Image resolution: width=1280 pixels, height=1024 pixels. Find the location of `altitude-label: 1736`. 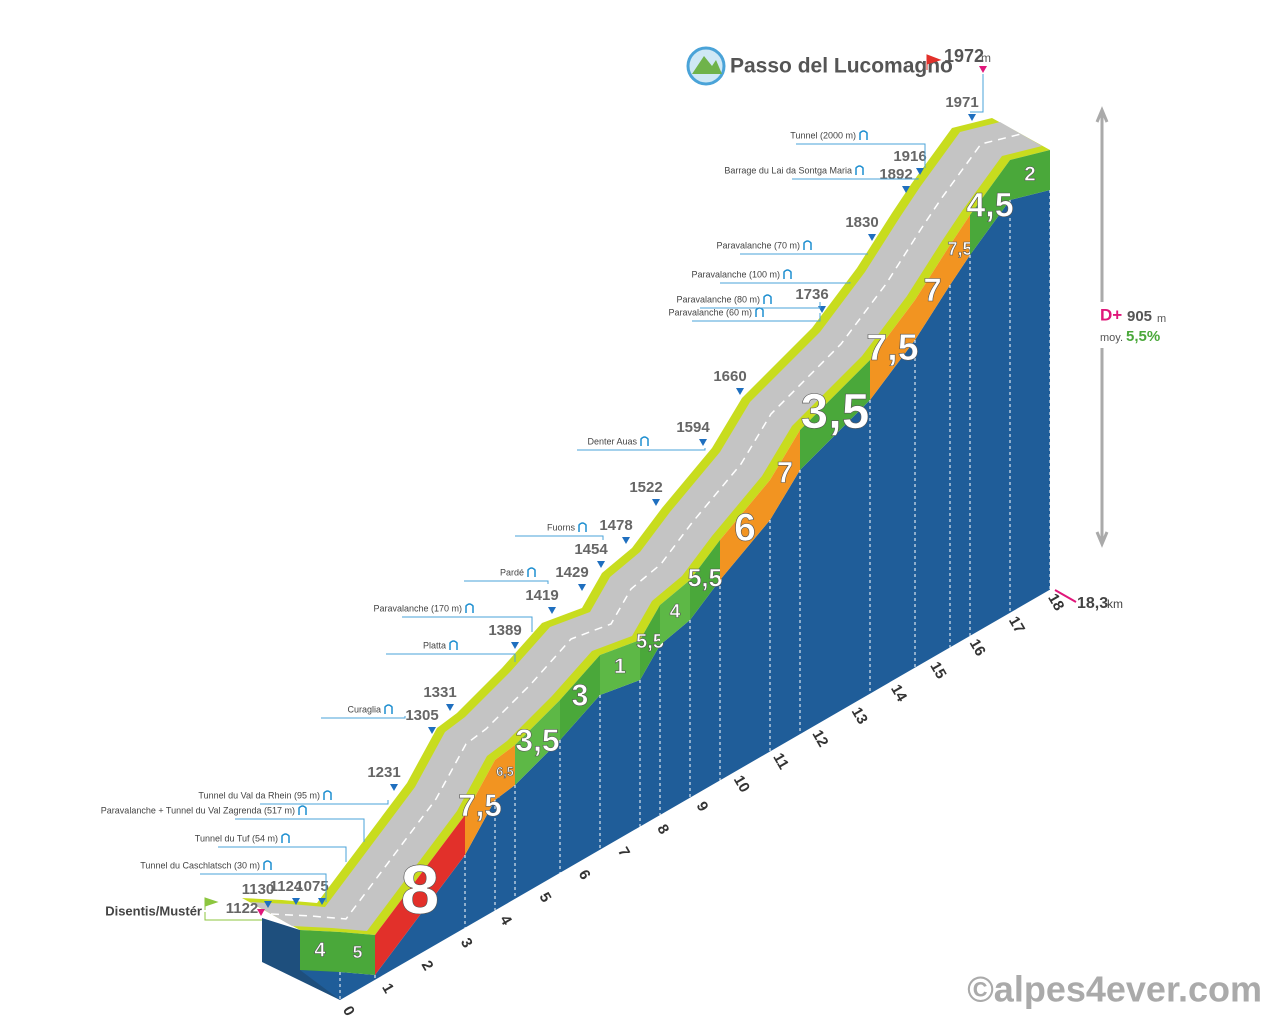

altitude-label: 1736 is located at coordinates (811, 294).